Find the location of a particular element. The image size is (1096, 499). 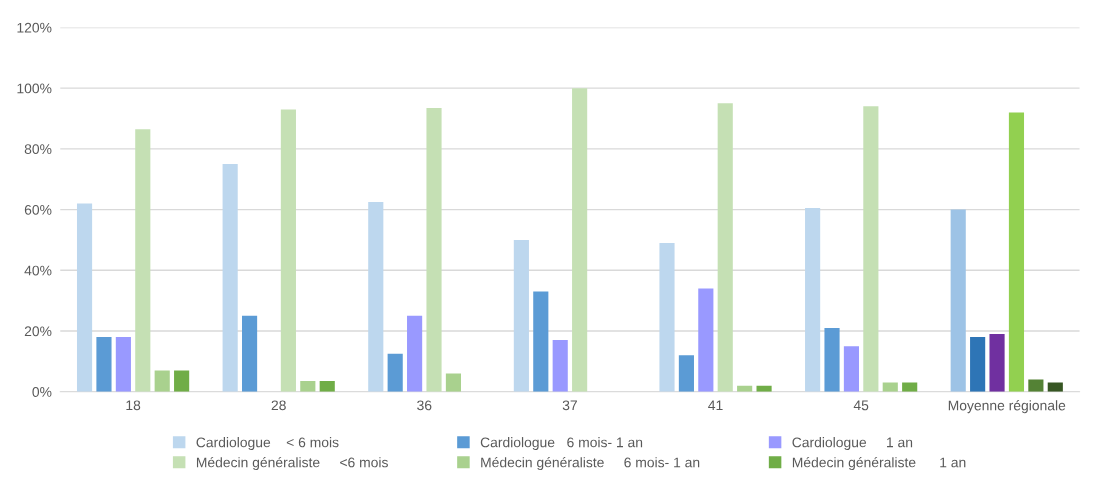

y-tick-label: 60% is located at coordinates (38, 209).